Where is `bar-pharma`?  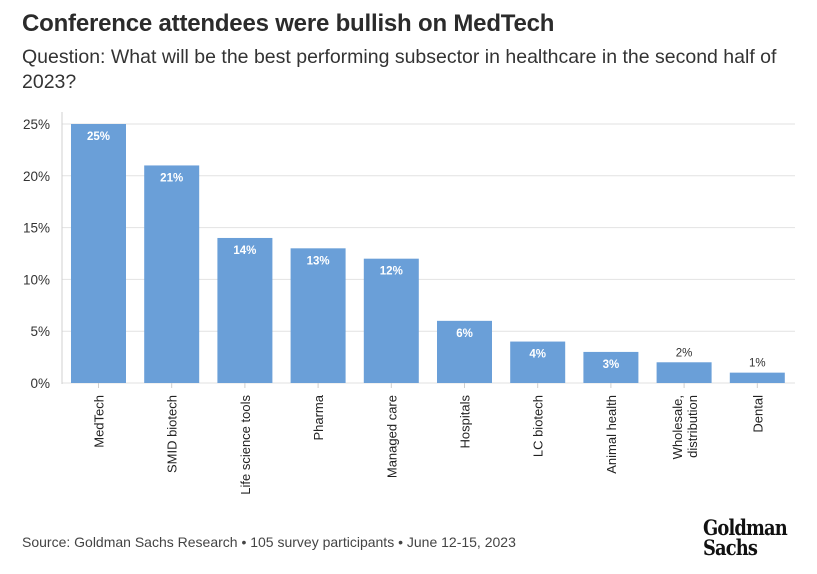 bar-pharma is located at coordinates (318, 315).